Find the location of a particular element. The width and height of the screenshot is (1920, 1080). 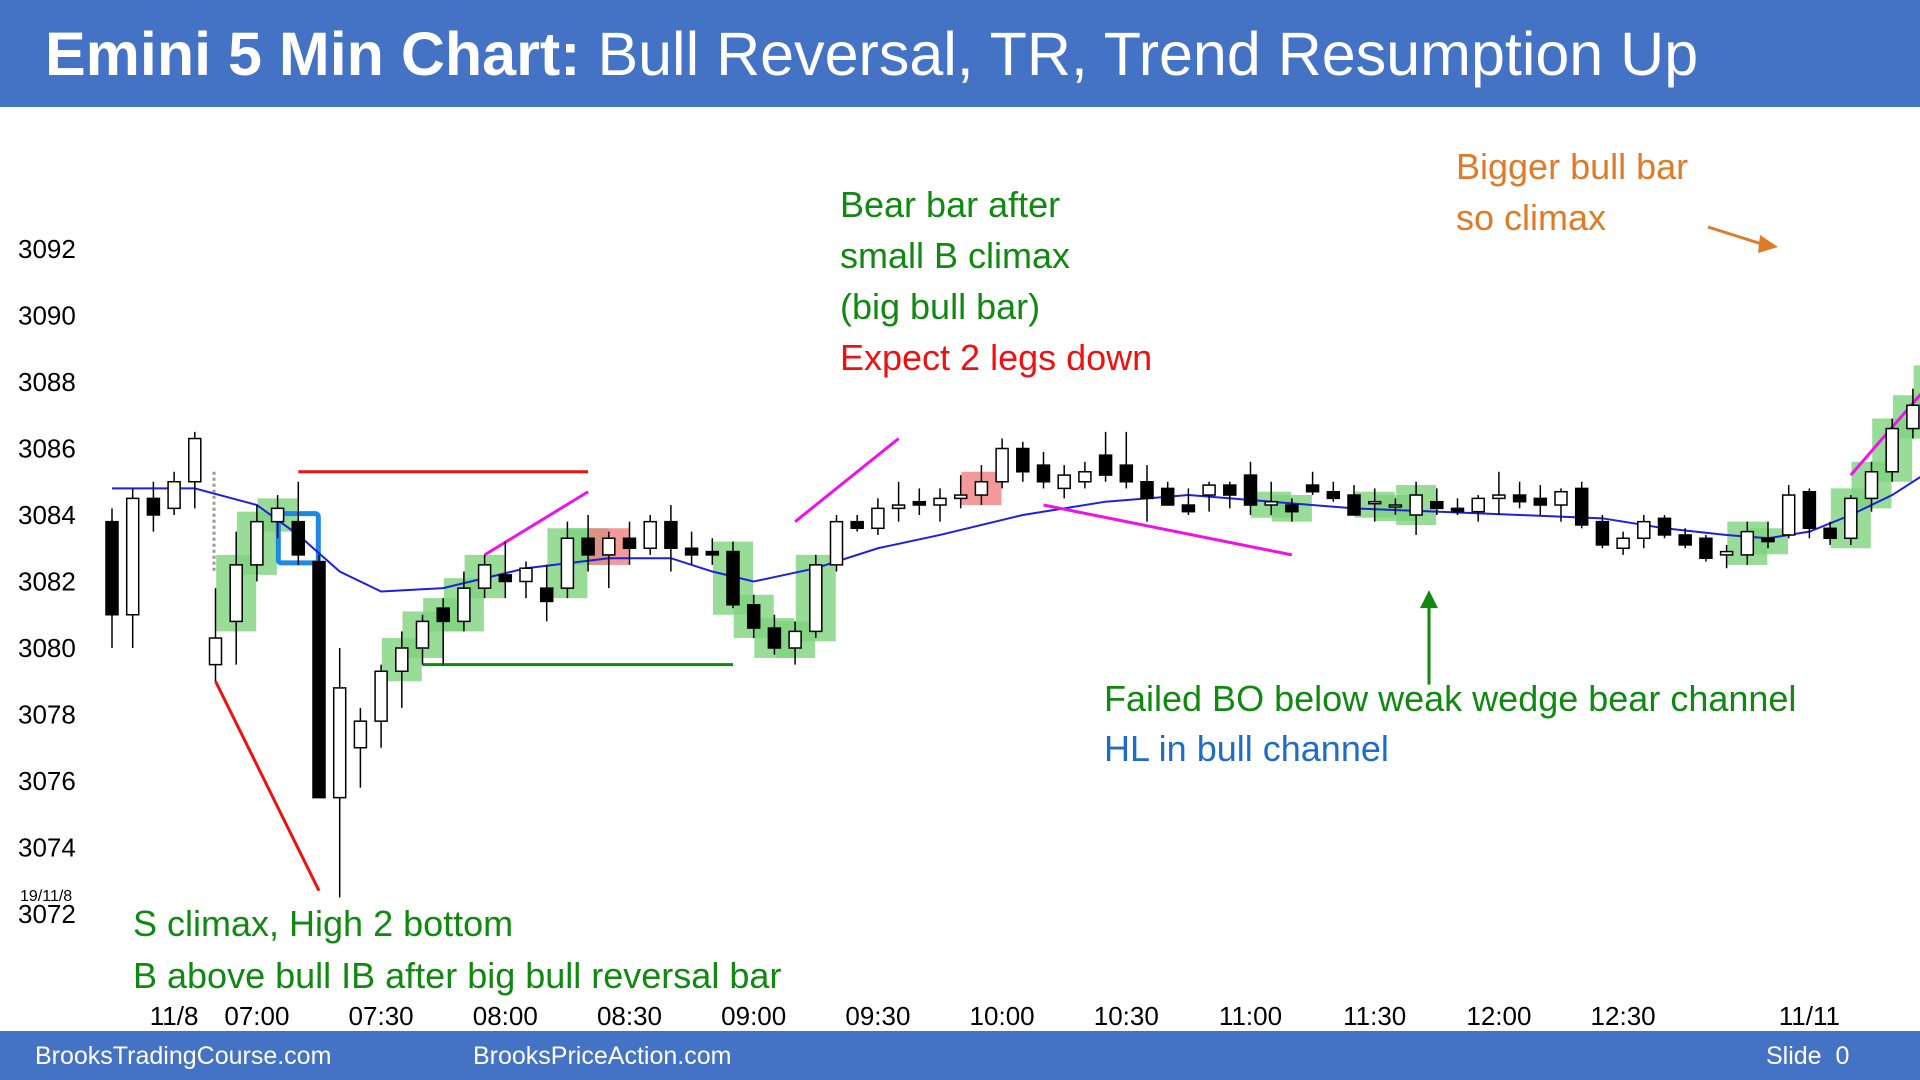

x-tick-label: 12:30 is located at coordinates (1623, 1016).